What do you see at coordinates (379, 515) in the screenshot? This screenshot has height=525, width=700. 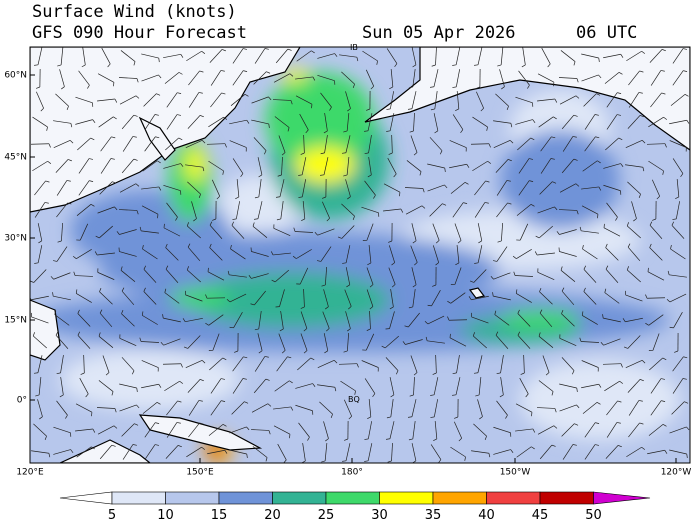 I see `colorbar-label: 30` at bounding box center [379, 515].